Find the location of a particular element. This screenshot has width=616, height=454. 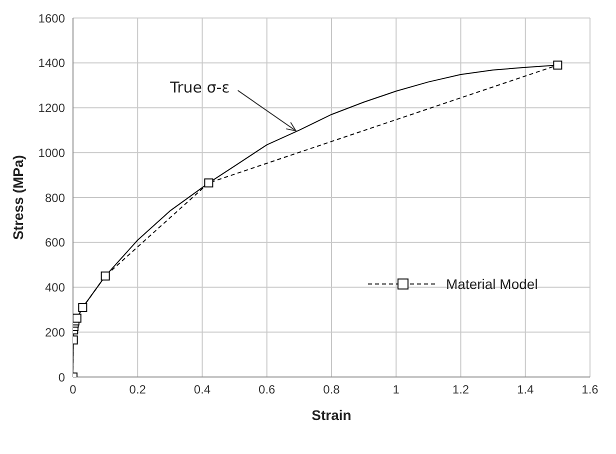

y-tick-label: 0 is located at coordinates (62, 377).